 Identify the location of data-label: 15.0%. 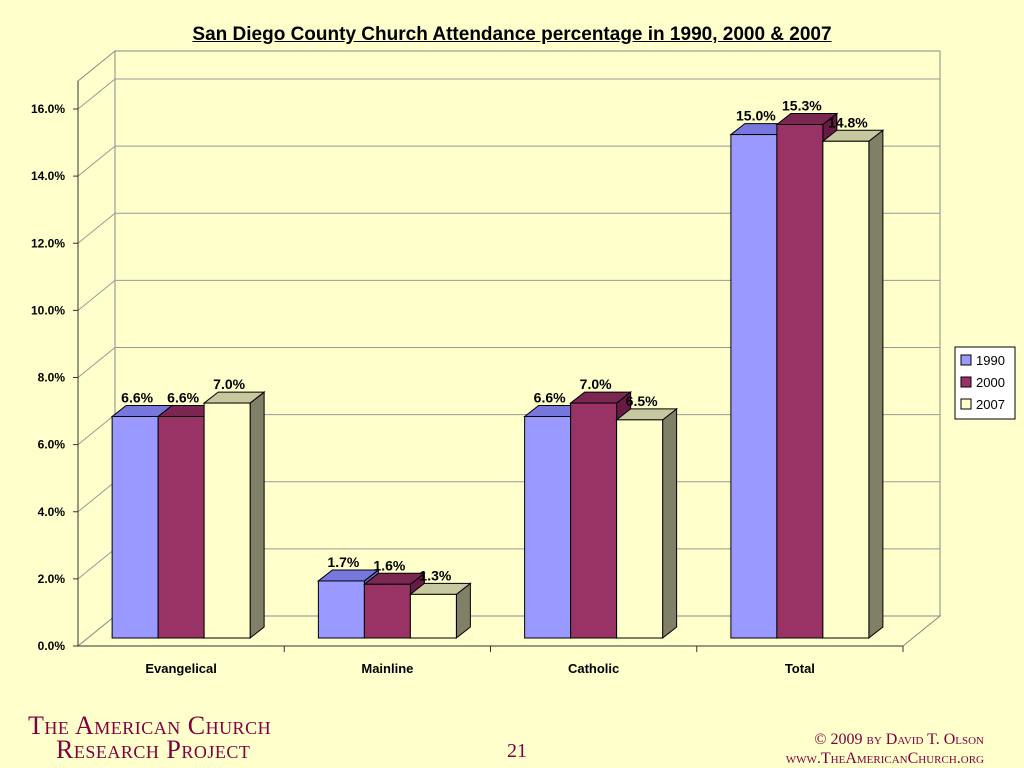
(756, 116).